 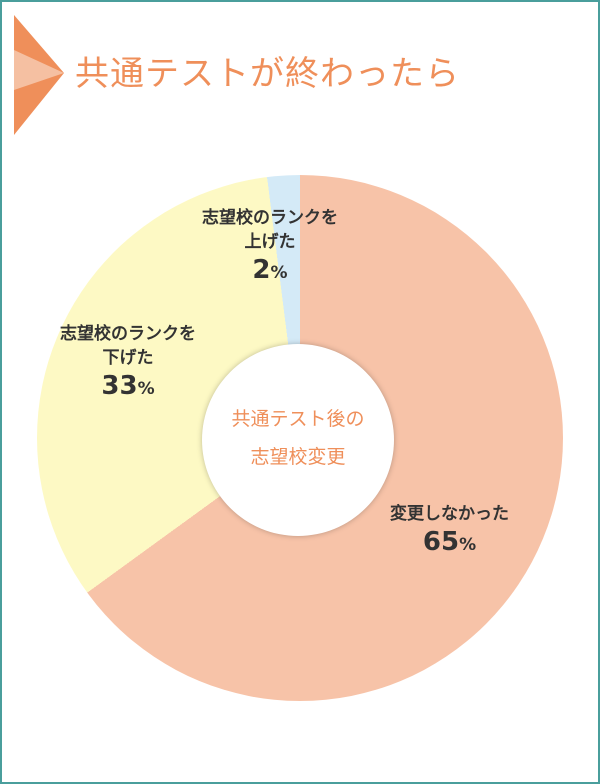 I want to click on center-label-line2: 志望校変更, so click(x=298, y=457).